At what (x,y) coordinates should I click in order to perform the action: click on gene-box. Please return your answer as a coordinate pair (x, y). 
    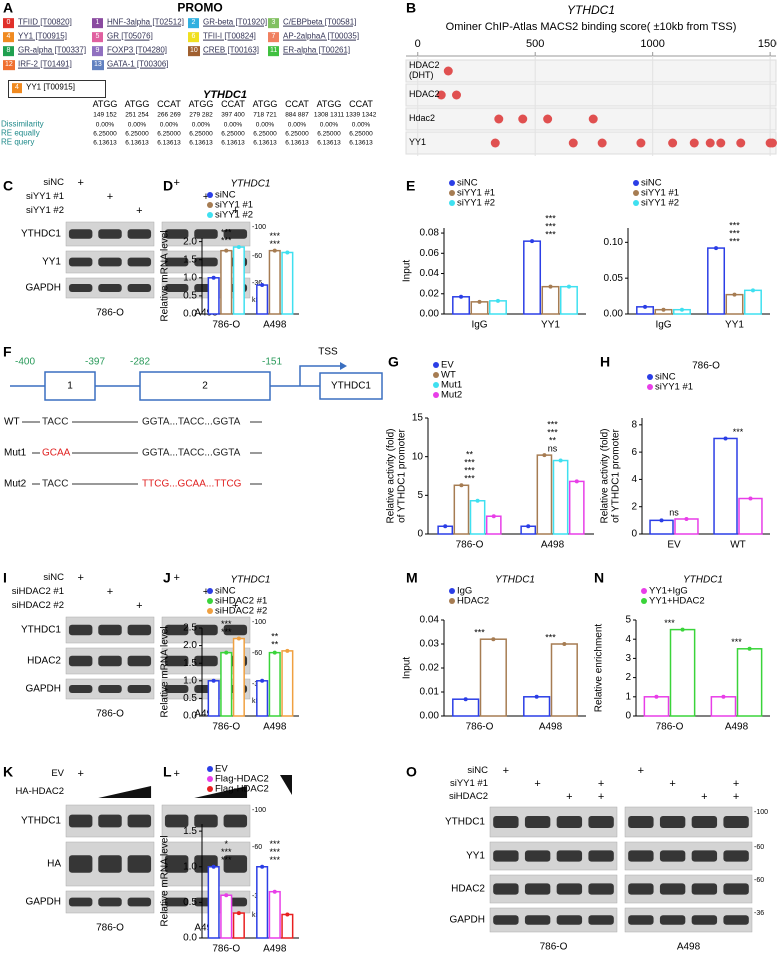
    Looking at the image, I should click on (351, 386).